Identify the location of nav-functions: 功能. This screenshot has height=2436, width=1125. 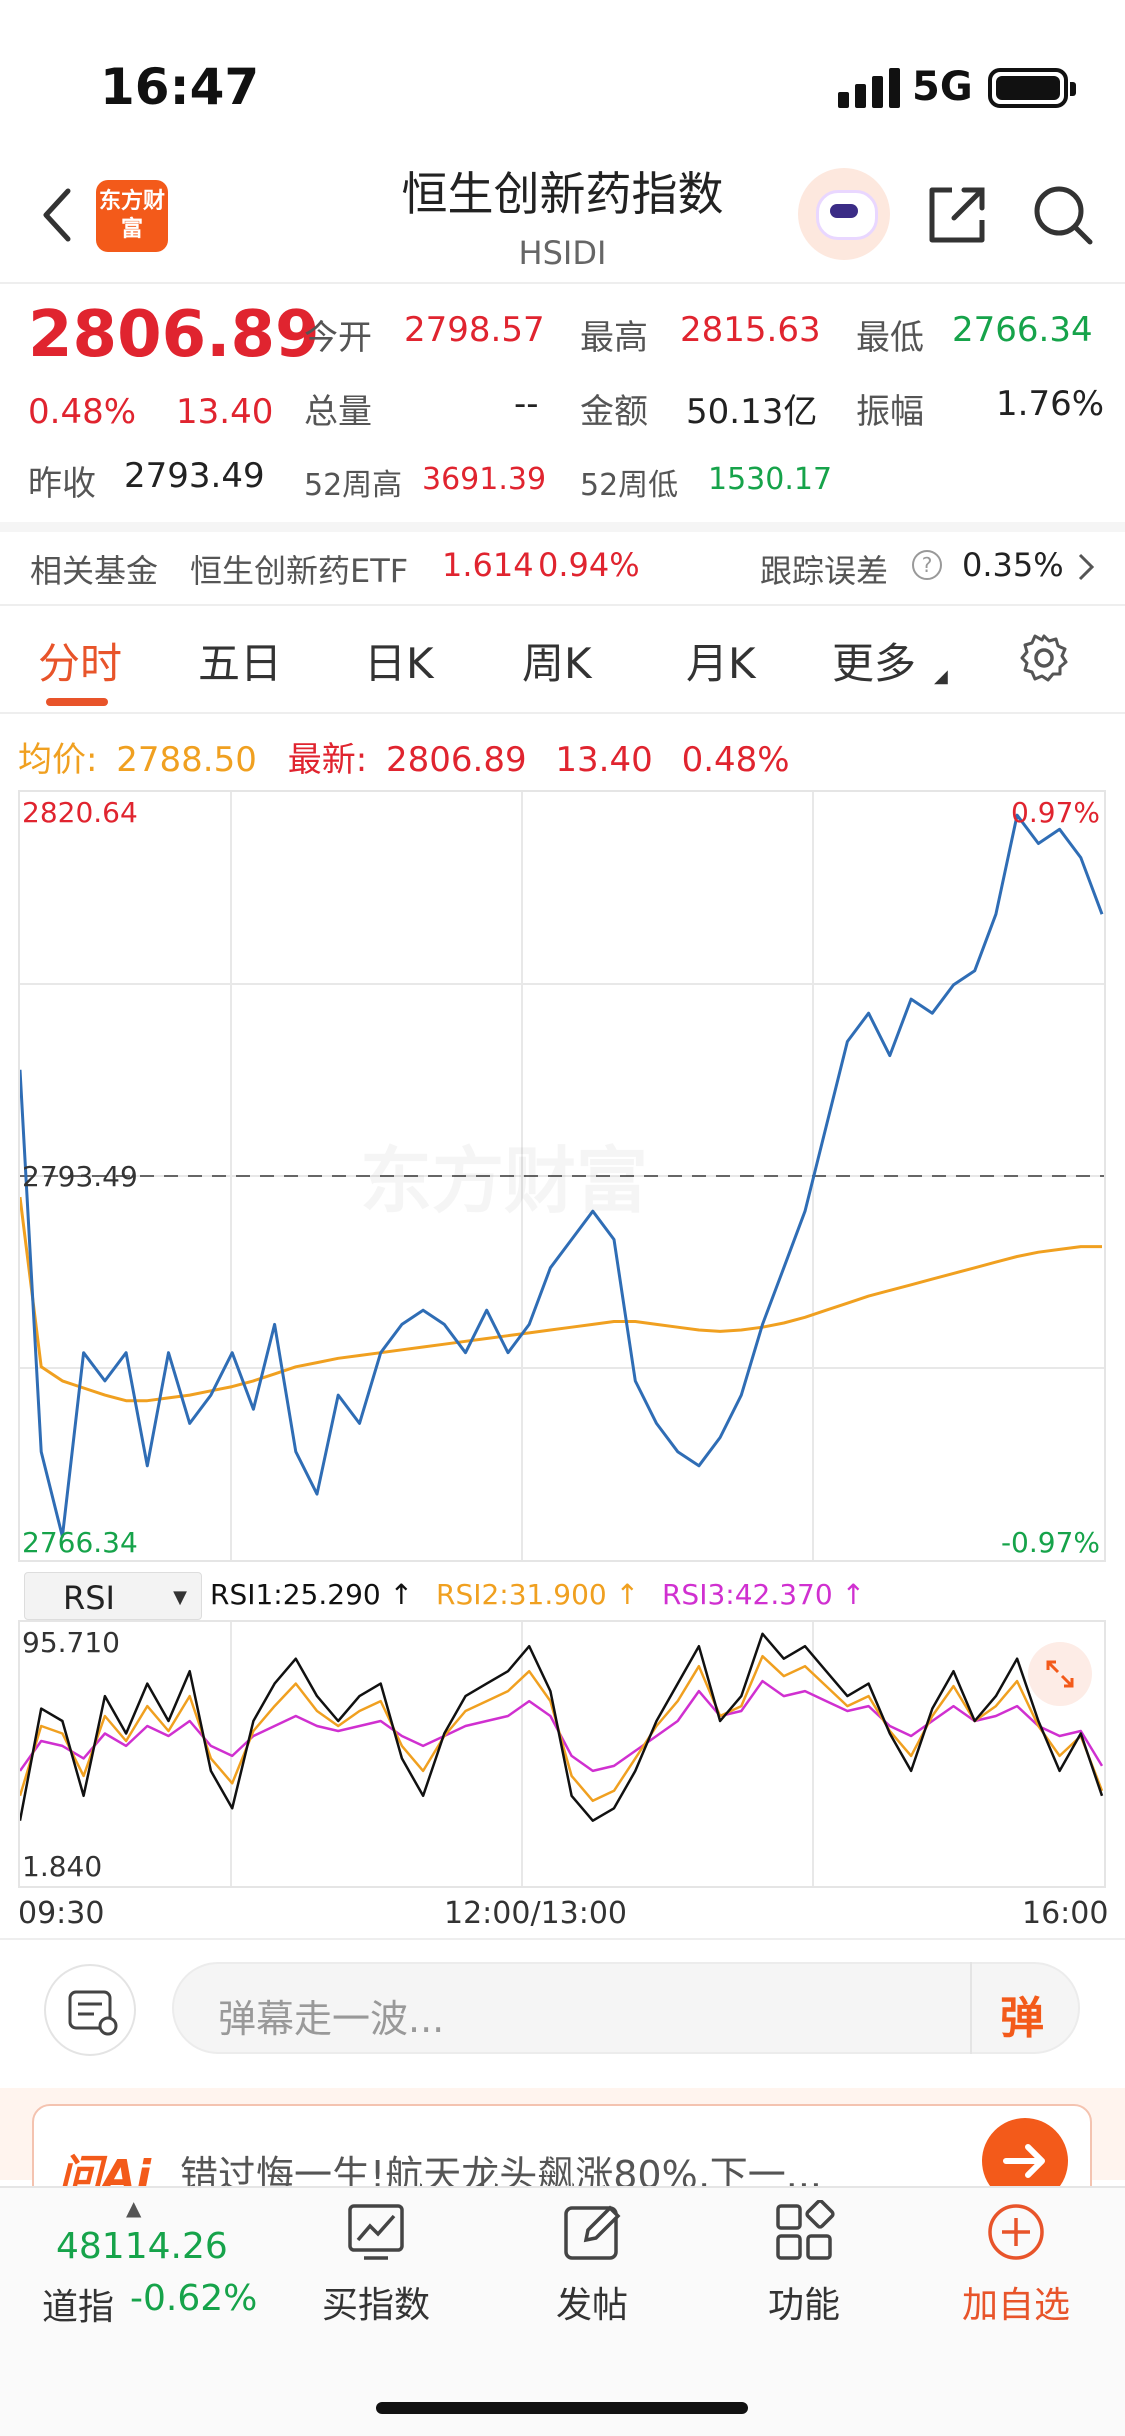
(804, 2263).